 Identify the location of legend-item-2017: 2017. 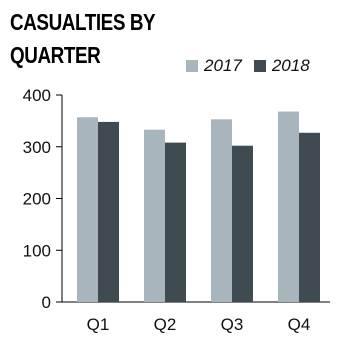
(214, 66).